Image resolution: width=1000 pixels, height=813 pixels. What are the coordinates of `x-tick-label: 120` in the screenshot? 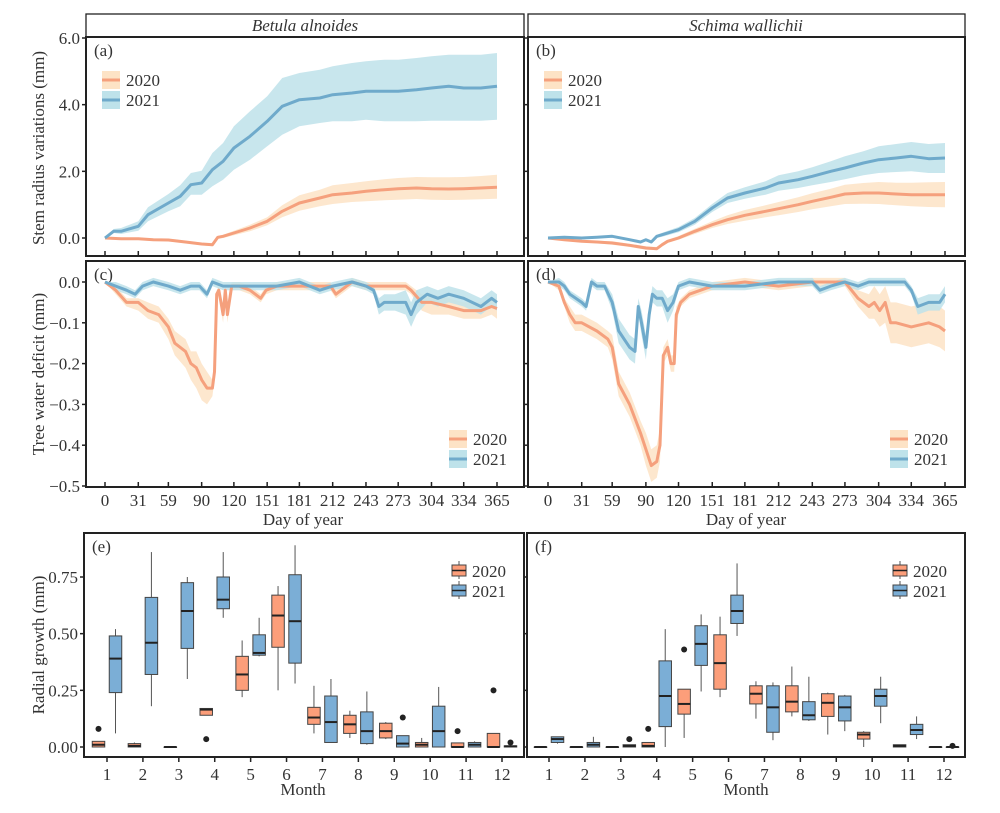 It's located at (234, 500).